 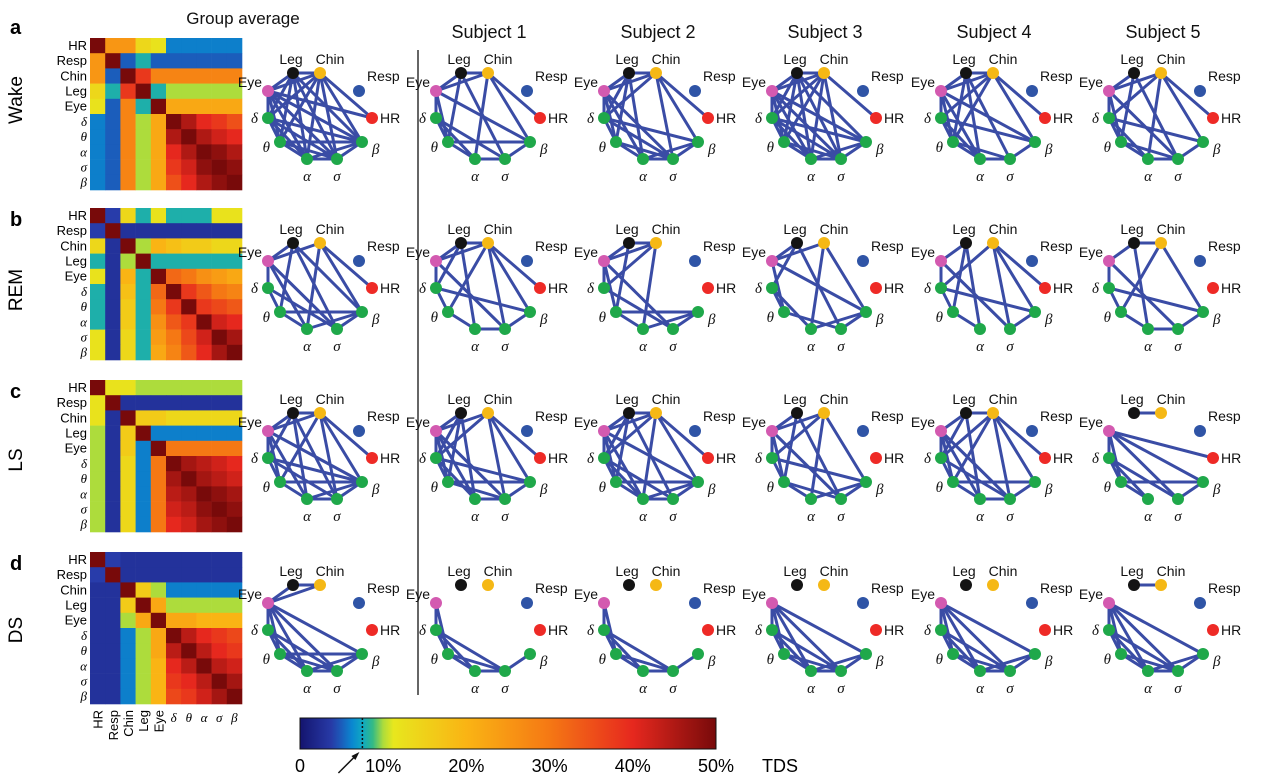 I want to click on node-Chin, so click(x=656, y=585).